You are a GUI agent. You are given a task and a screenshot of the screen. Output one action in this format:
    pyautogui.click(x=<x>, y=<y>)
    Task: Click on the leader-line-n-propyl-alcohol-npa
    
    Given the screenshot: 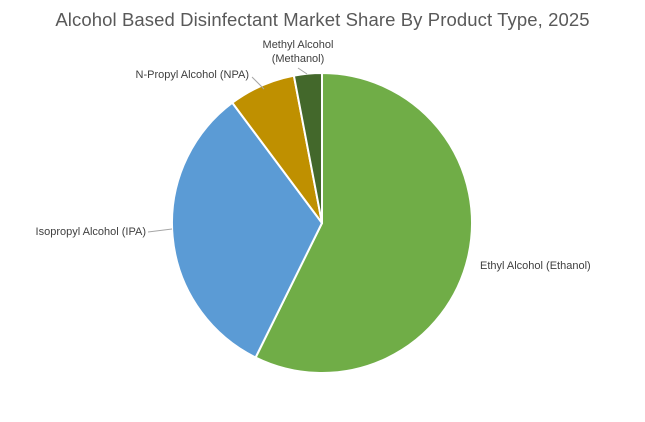 What is the action you would take?
    pyautogui.click(x=258, y=83)
    